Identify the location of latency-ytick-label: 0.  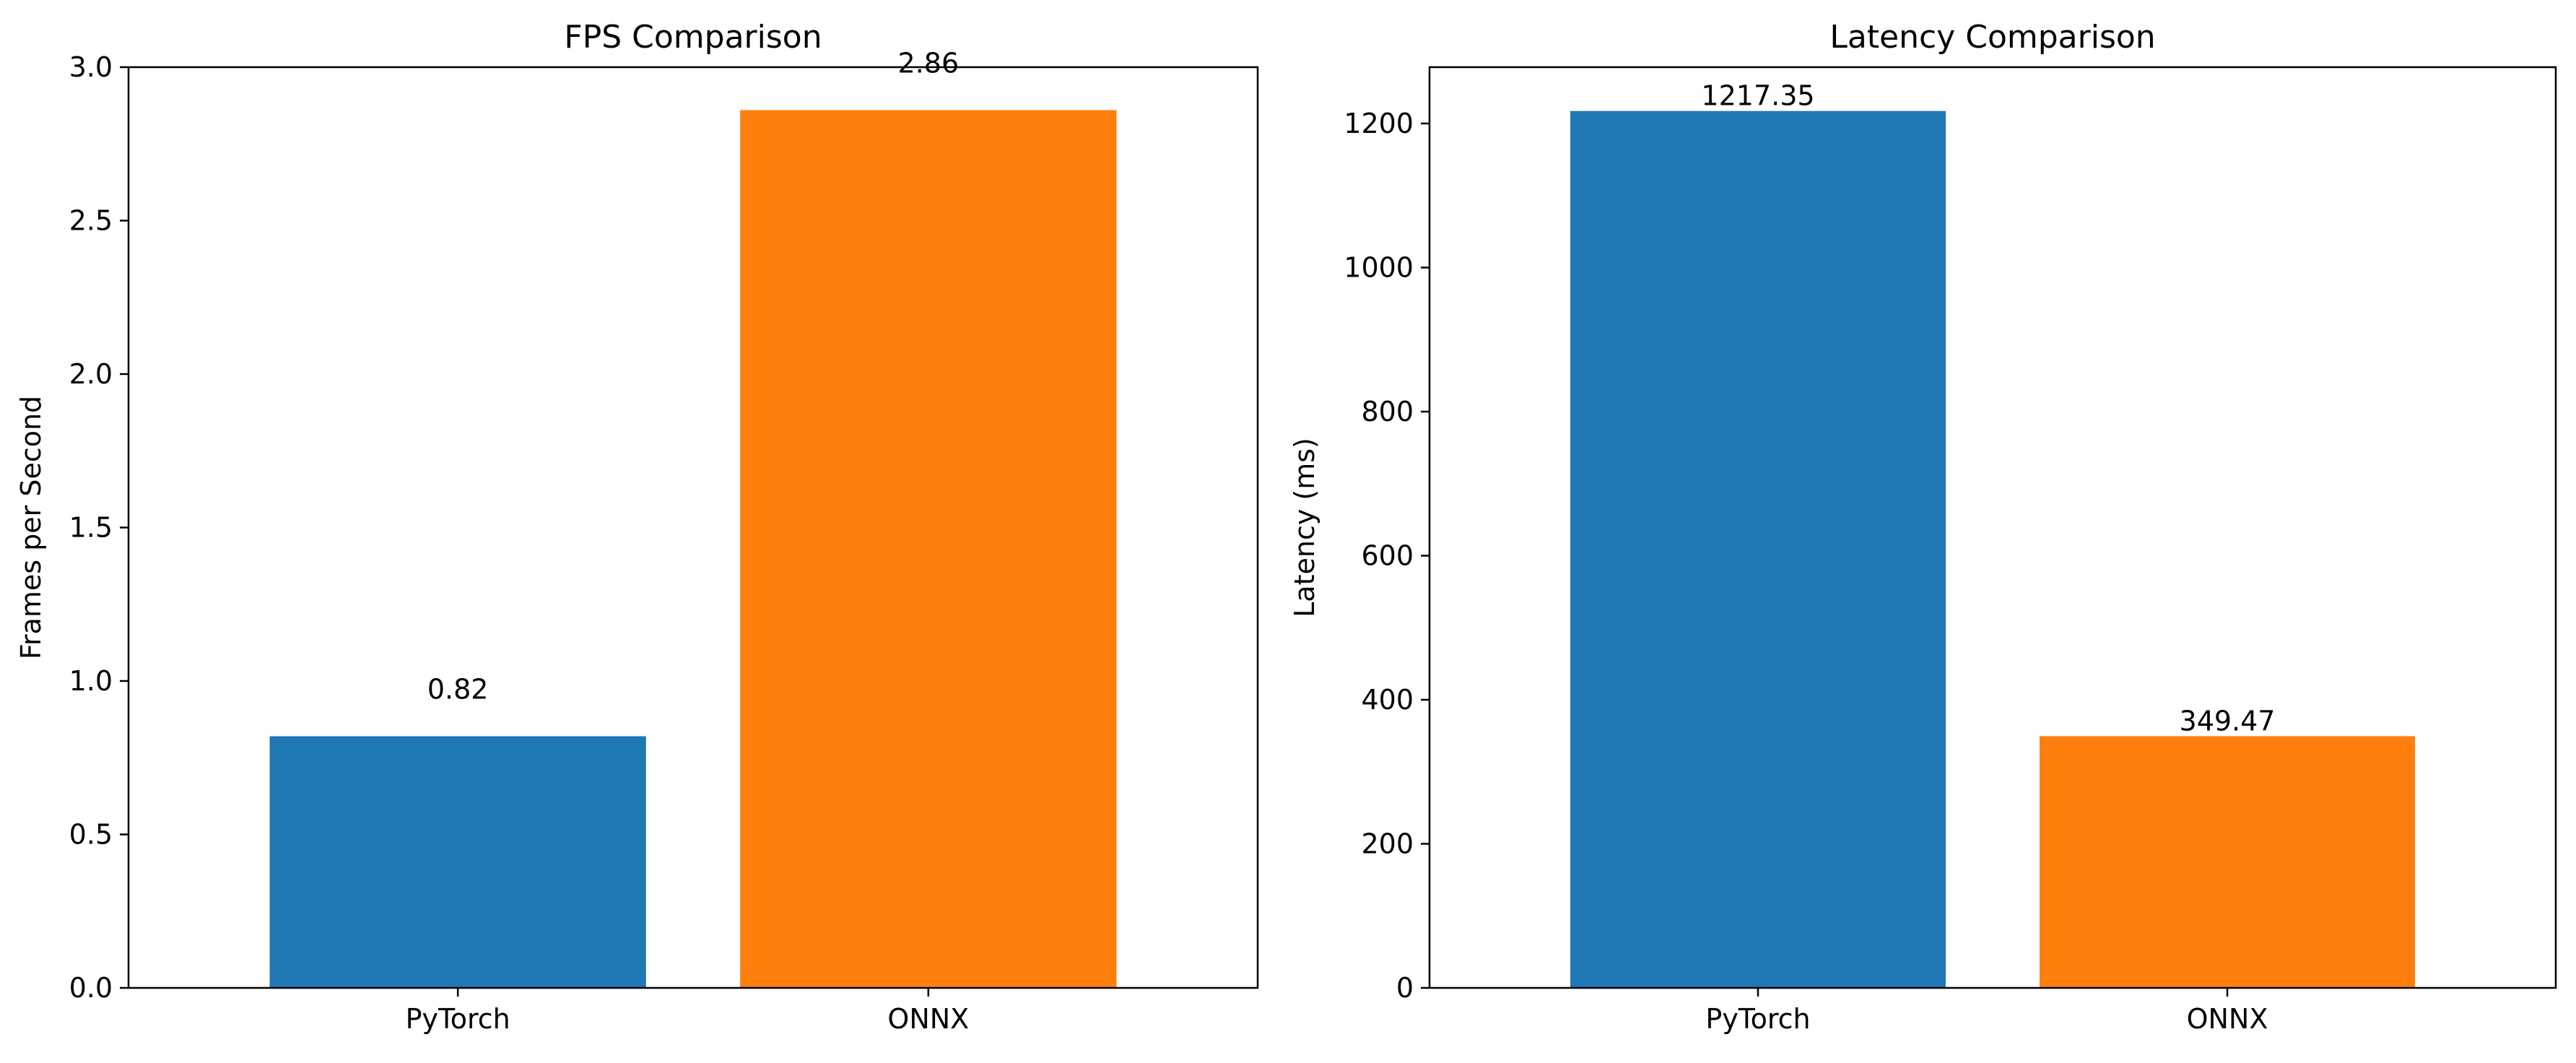
(1405, 988).